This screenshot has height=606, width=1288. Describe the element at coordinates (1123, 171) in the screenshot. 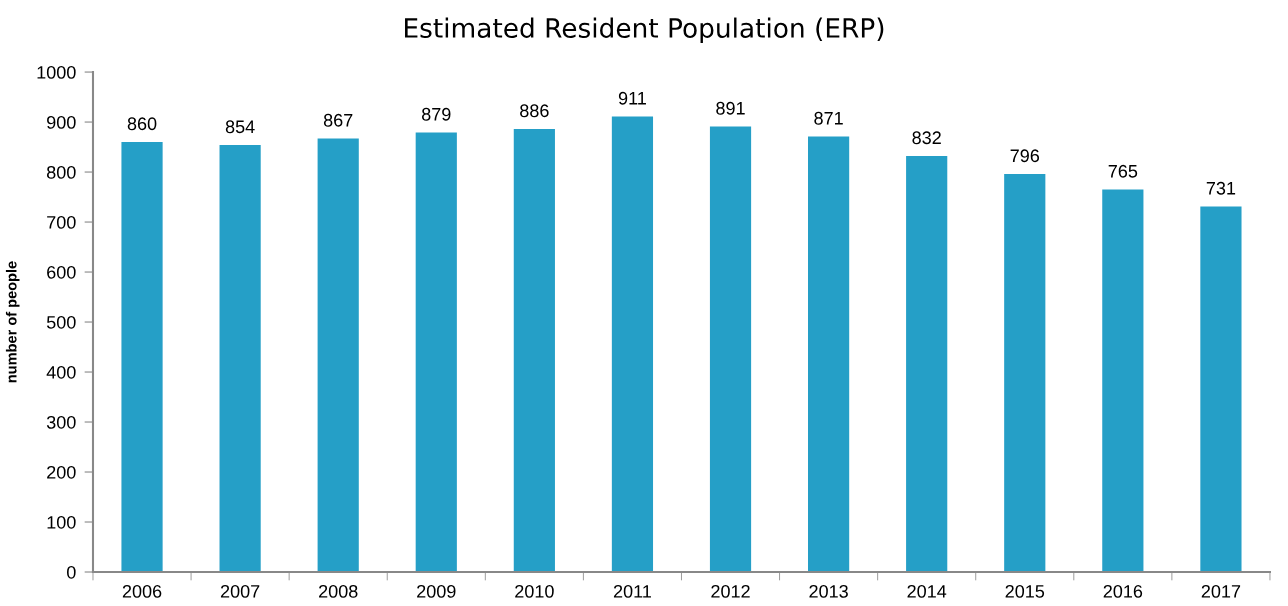

I see `data-label: 765` at that location.